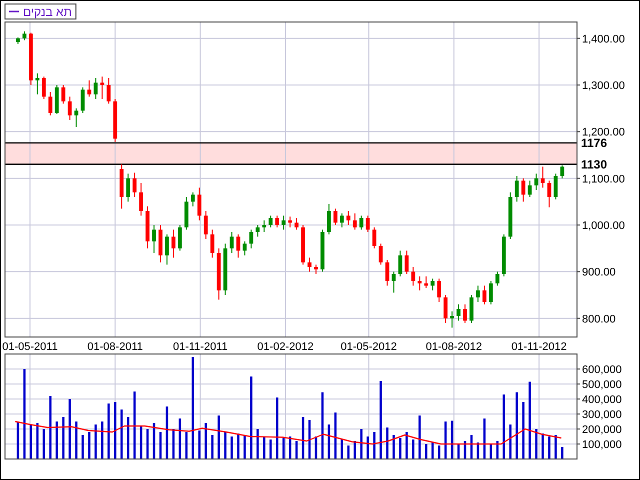  What do you see at coordinates (285, 347) in the screenshot?
I see `x-tick-label: 01-02-2012` at bounding box center [285, 347].